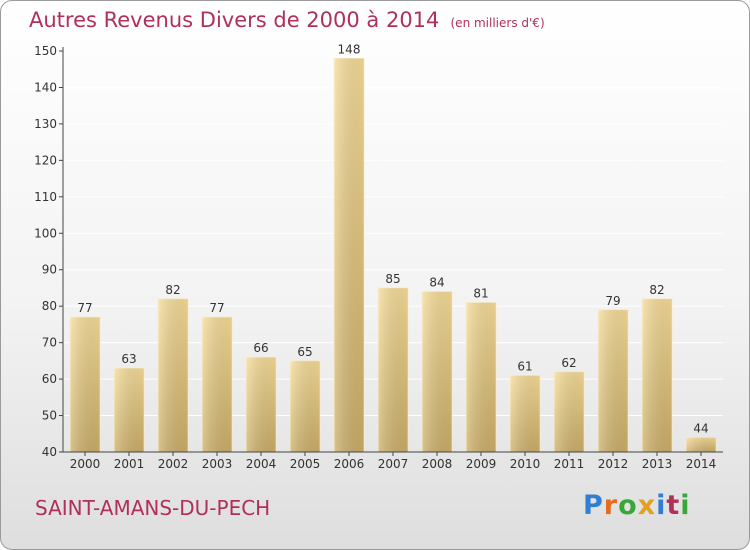 The image size is (750, 550). Describe the element at coordinates (701, 444) in the screenshot. I see `bar-shade-2014` at that location.